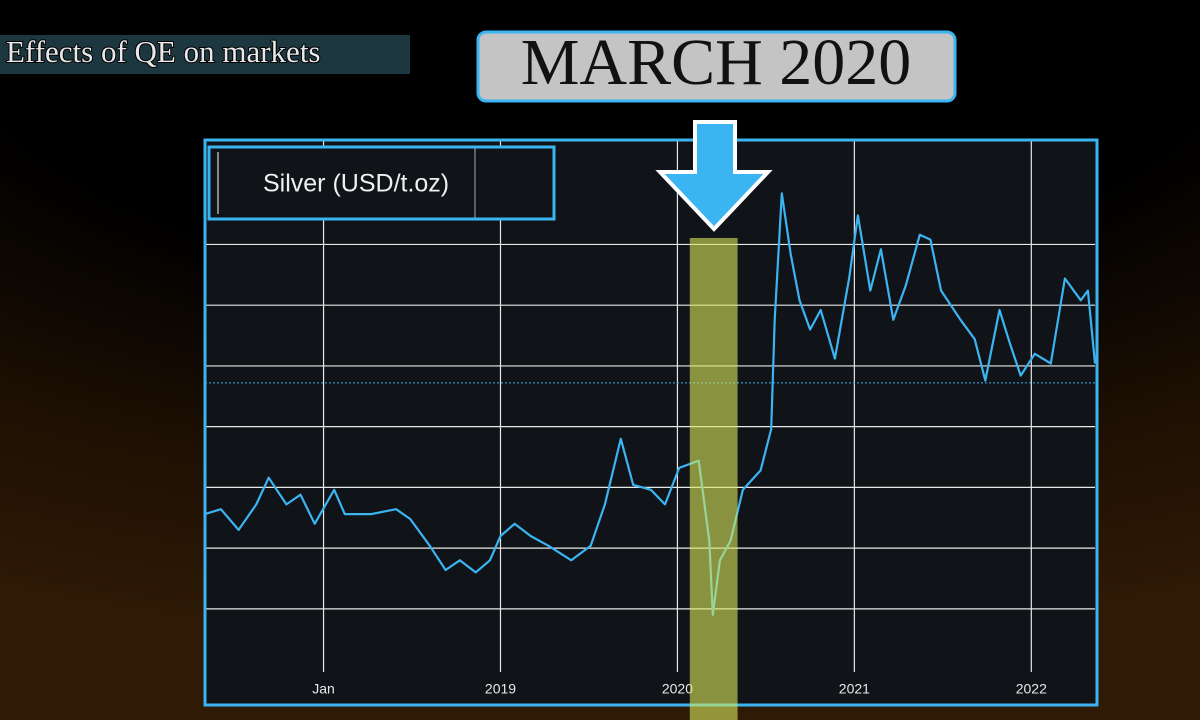 The width and height of the screenshot is (1200, 720). I want to click on x-tick-label: Jan, so click(323, 689).